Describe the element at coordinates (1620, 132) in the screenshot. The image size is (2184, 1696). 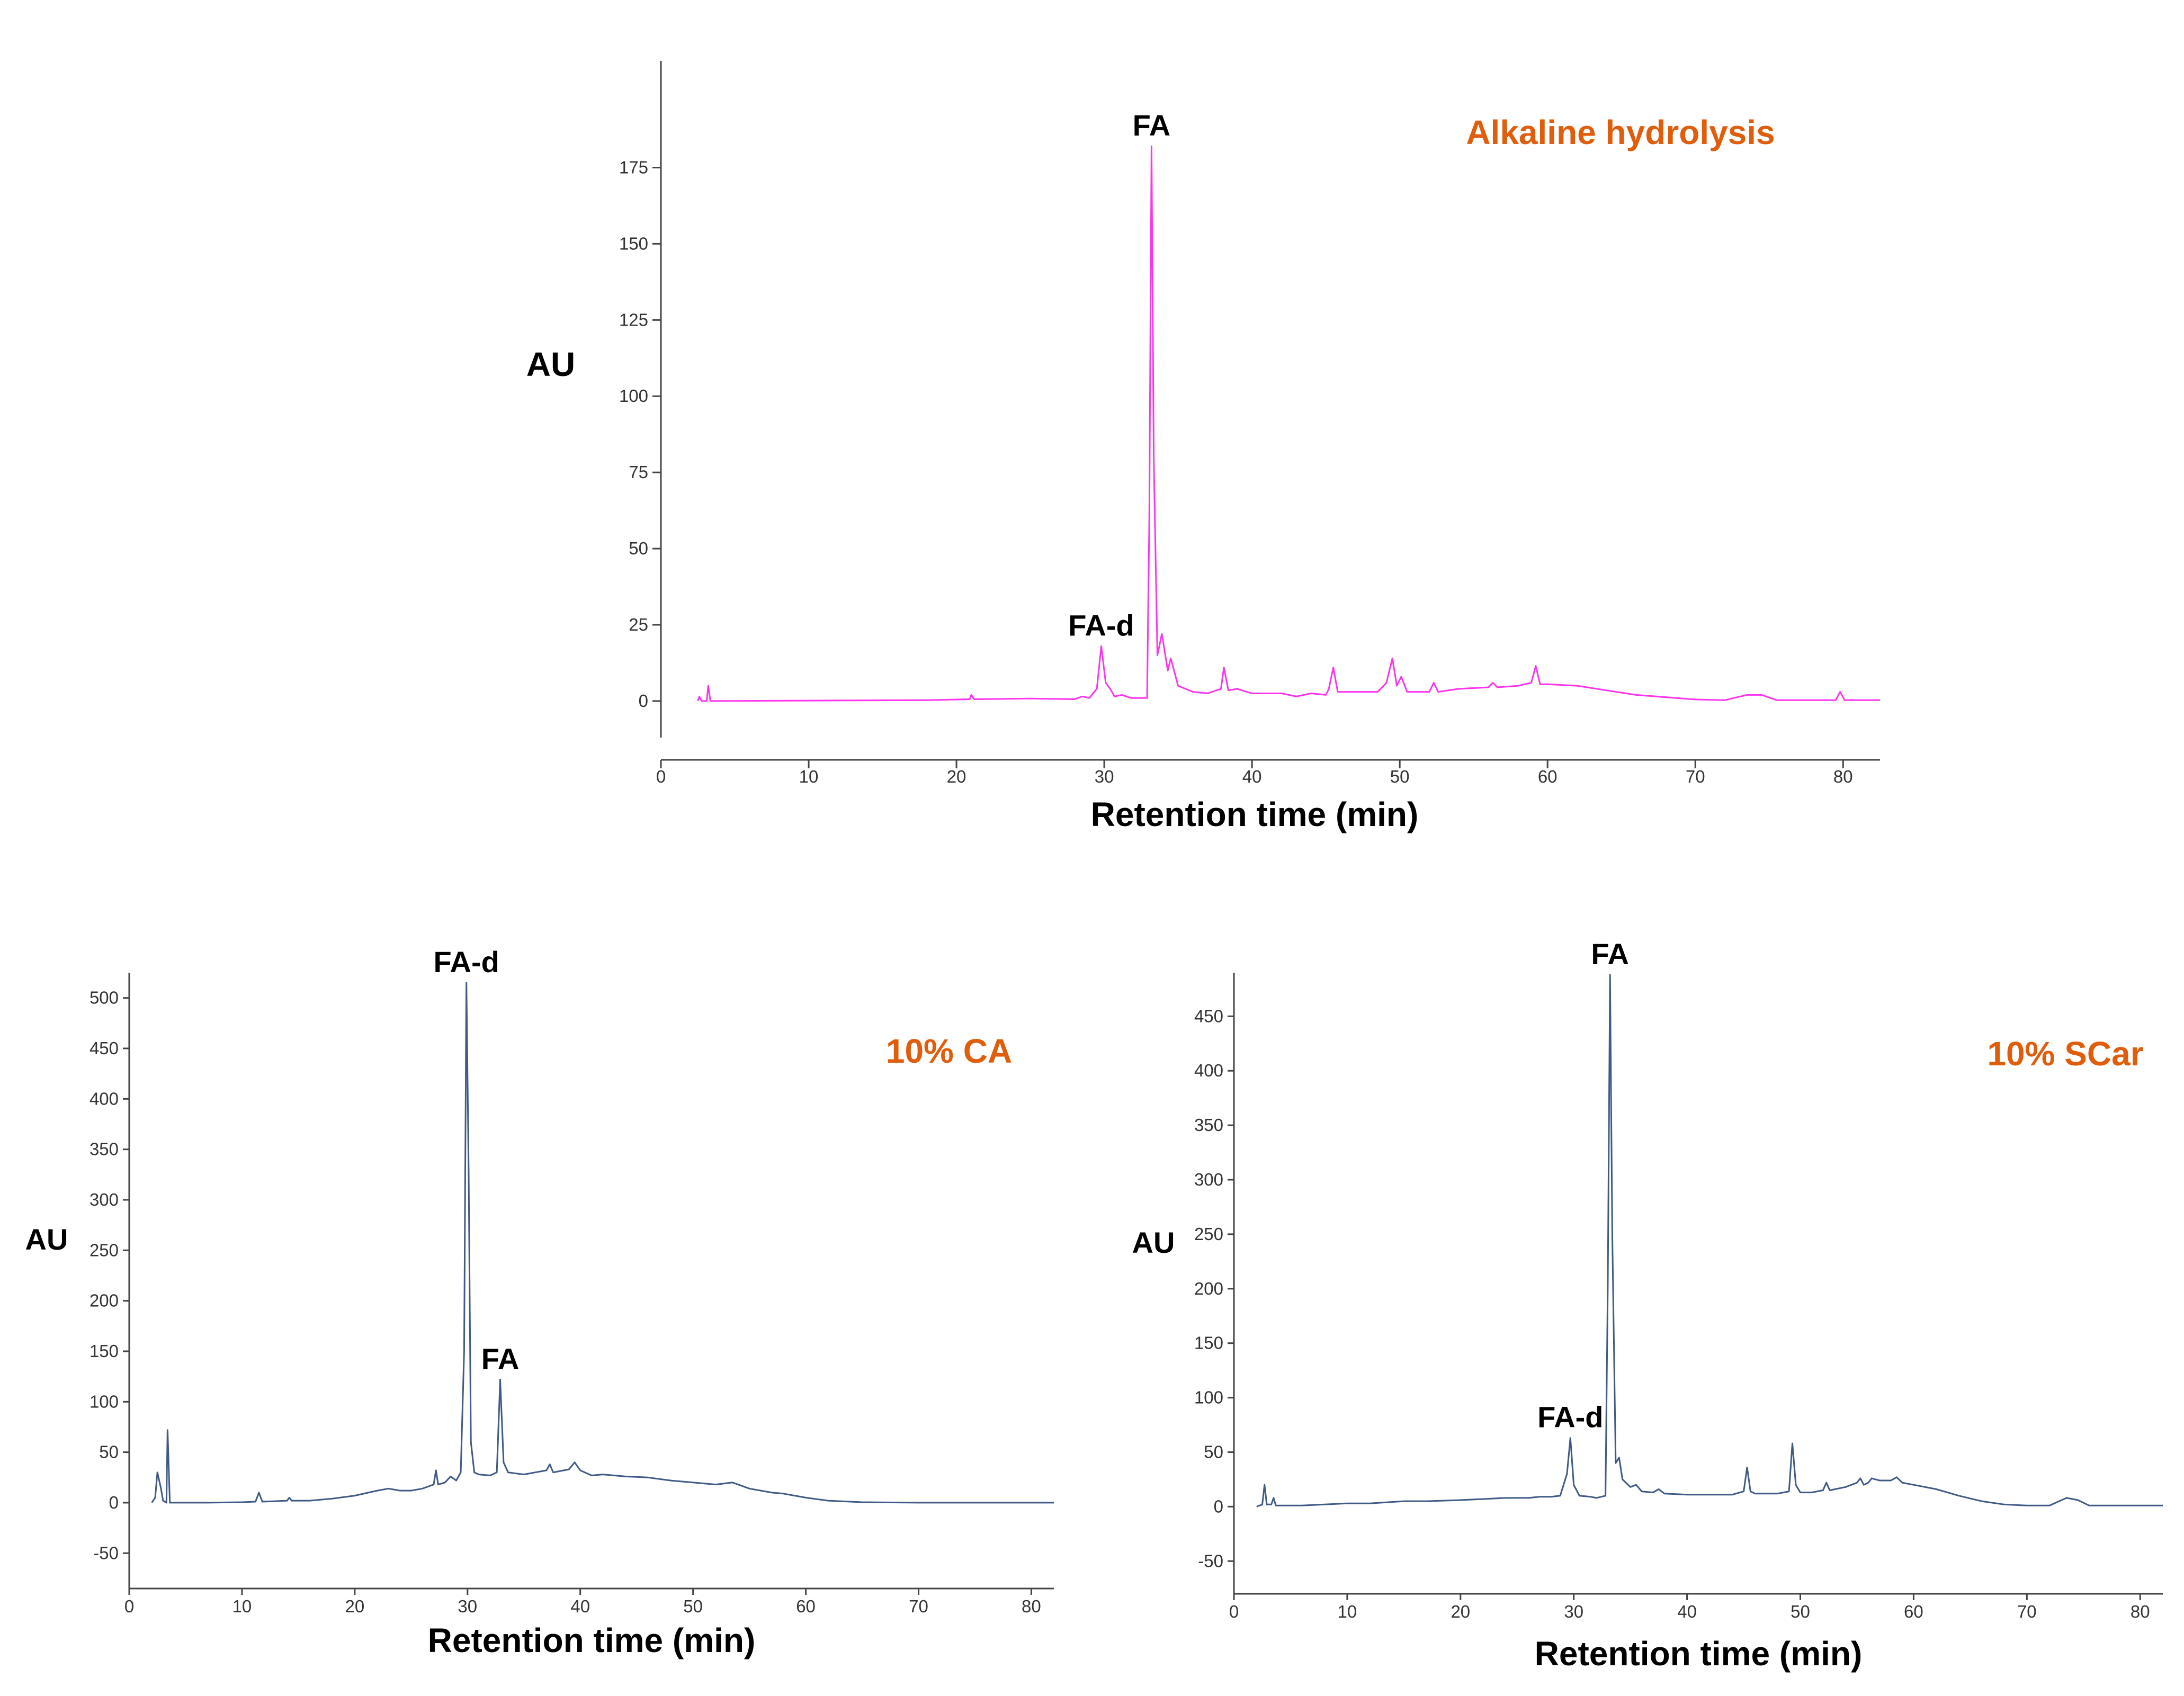
I see `chart-title: Alkaline hydrolysis` at that location.